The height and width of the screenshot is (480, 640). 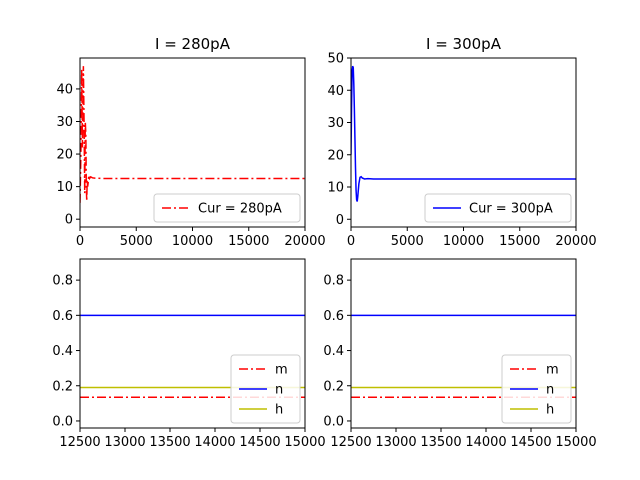 I want to click on legend-label: Cur = 280pA, so click(x=240, y=209).